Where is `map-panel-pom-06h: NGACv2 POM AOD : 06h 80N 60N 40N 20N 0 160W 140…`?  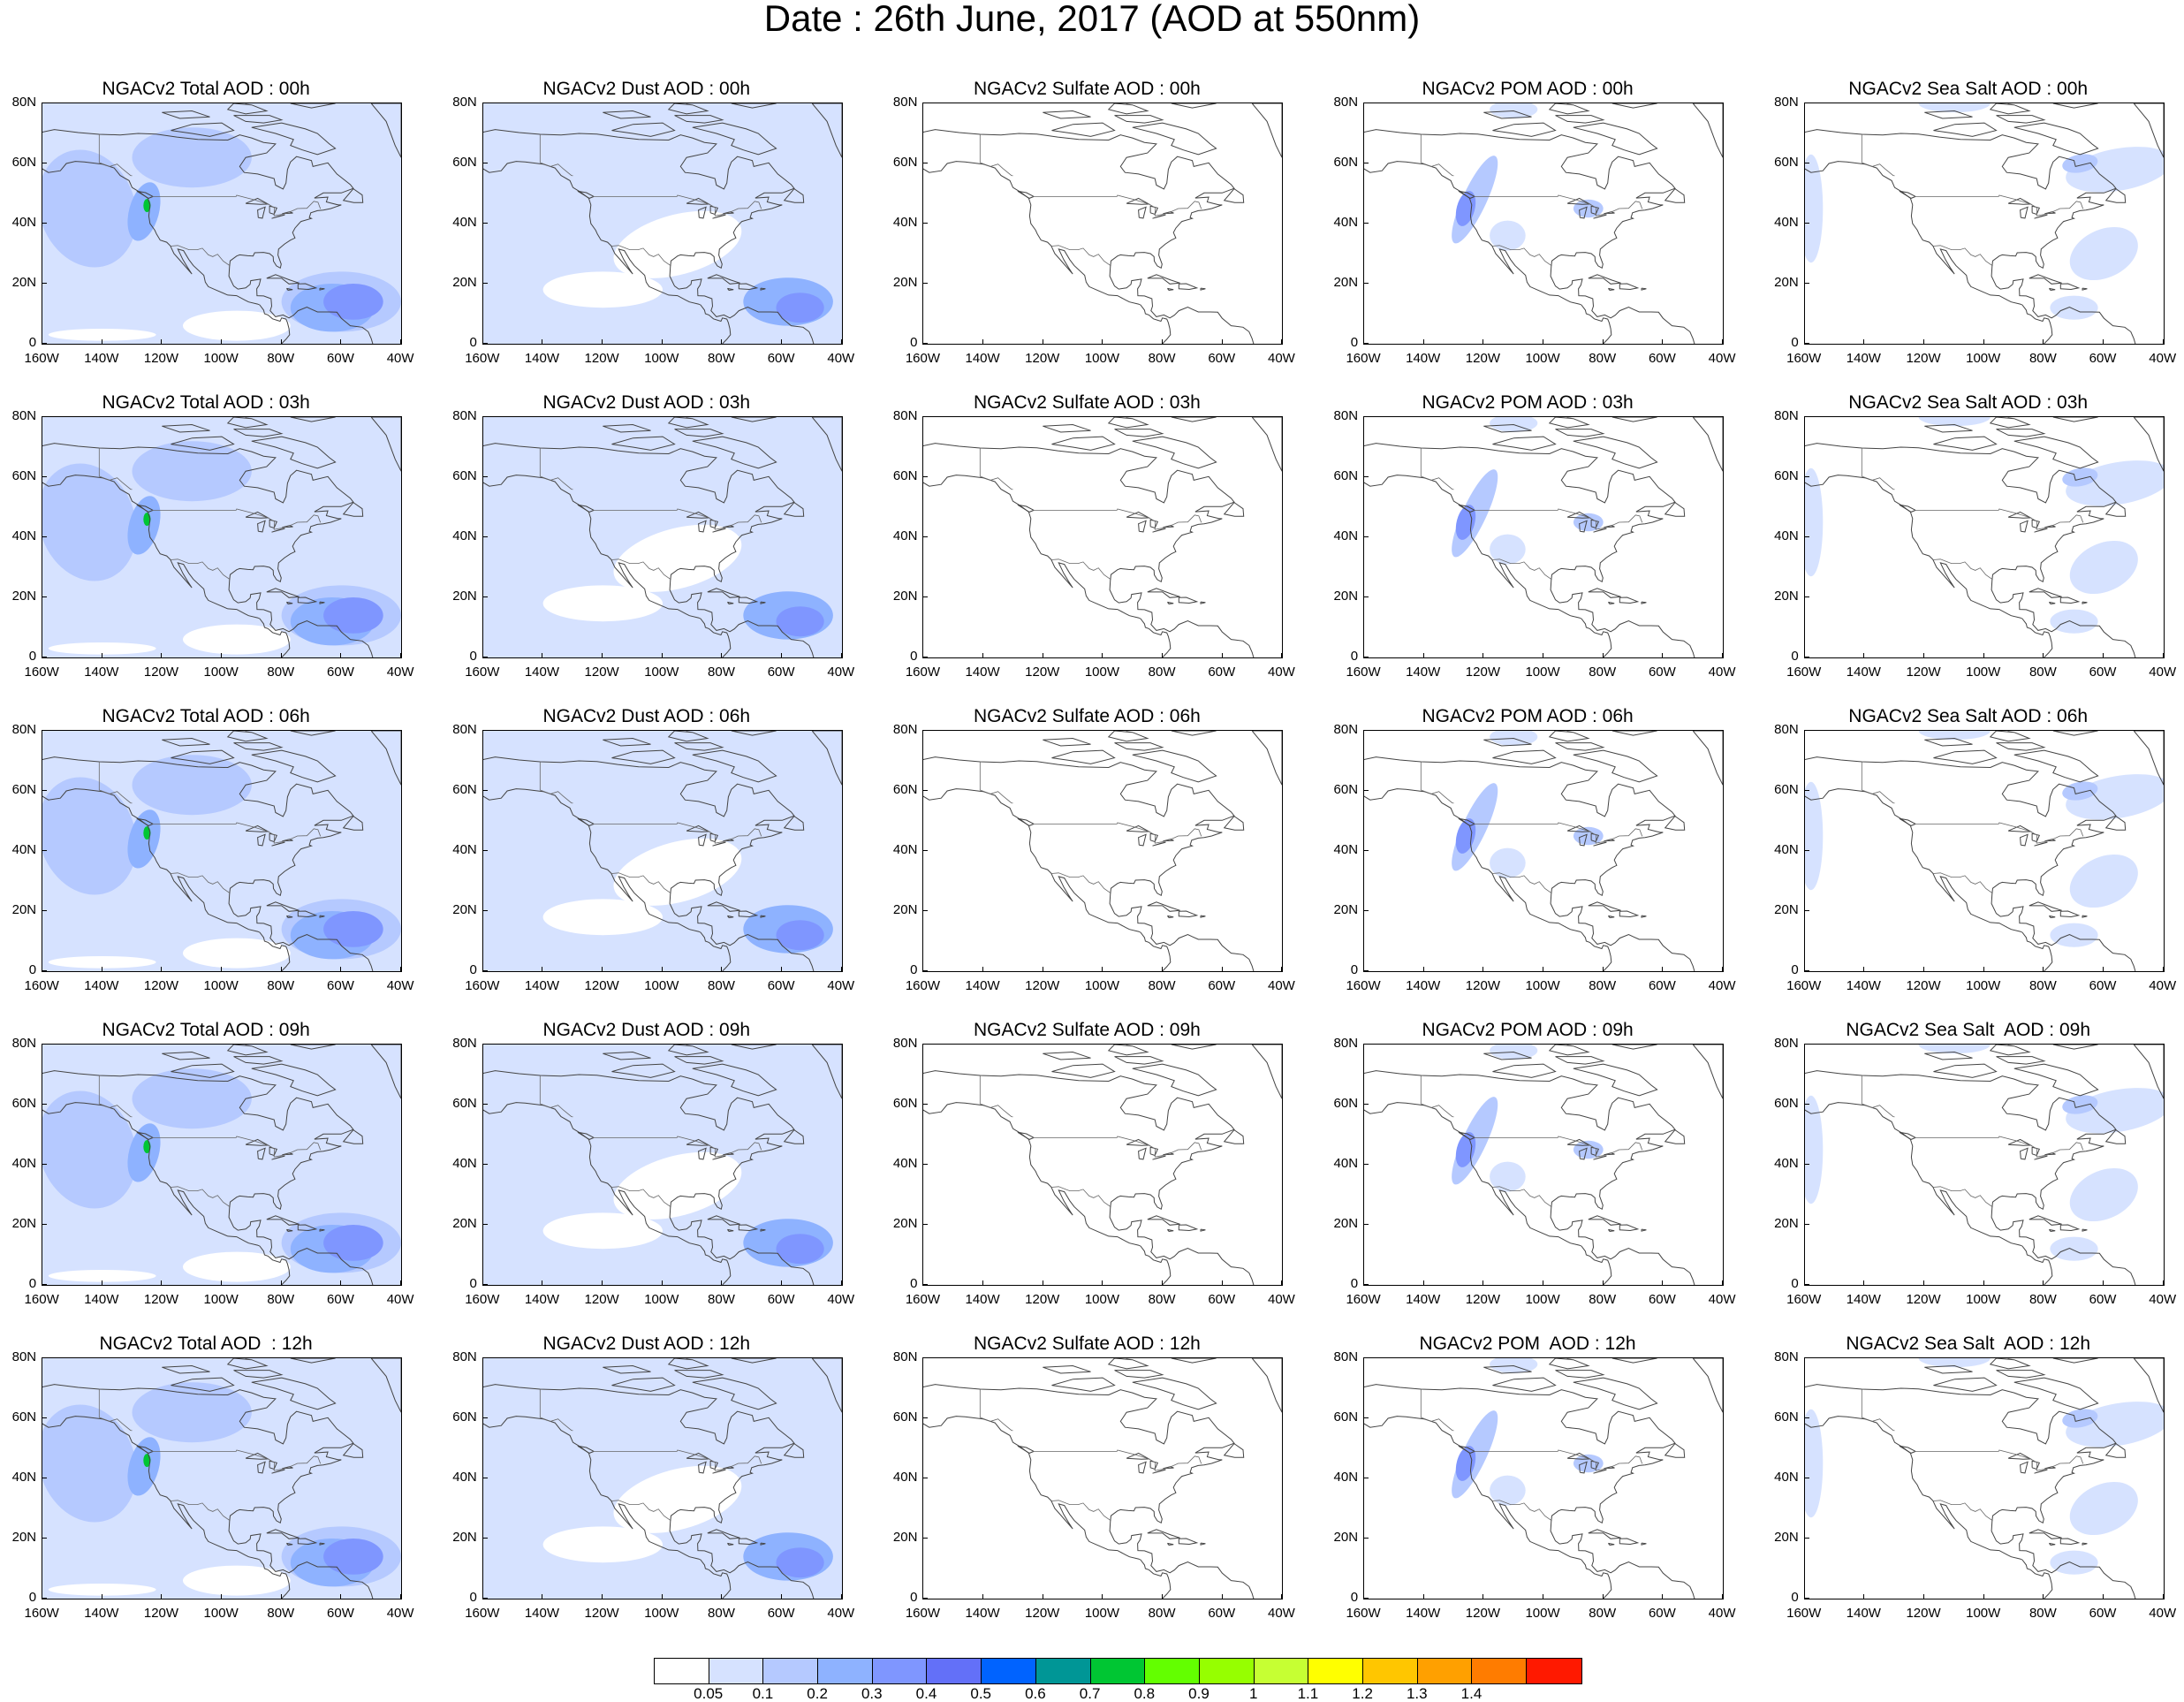
map-panel-pom-06h: NGACv2 POM AOD : 06h 80N 60N 40N 20N 0 160W 140… is located at coordinates (1530, 857).